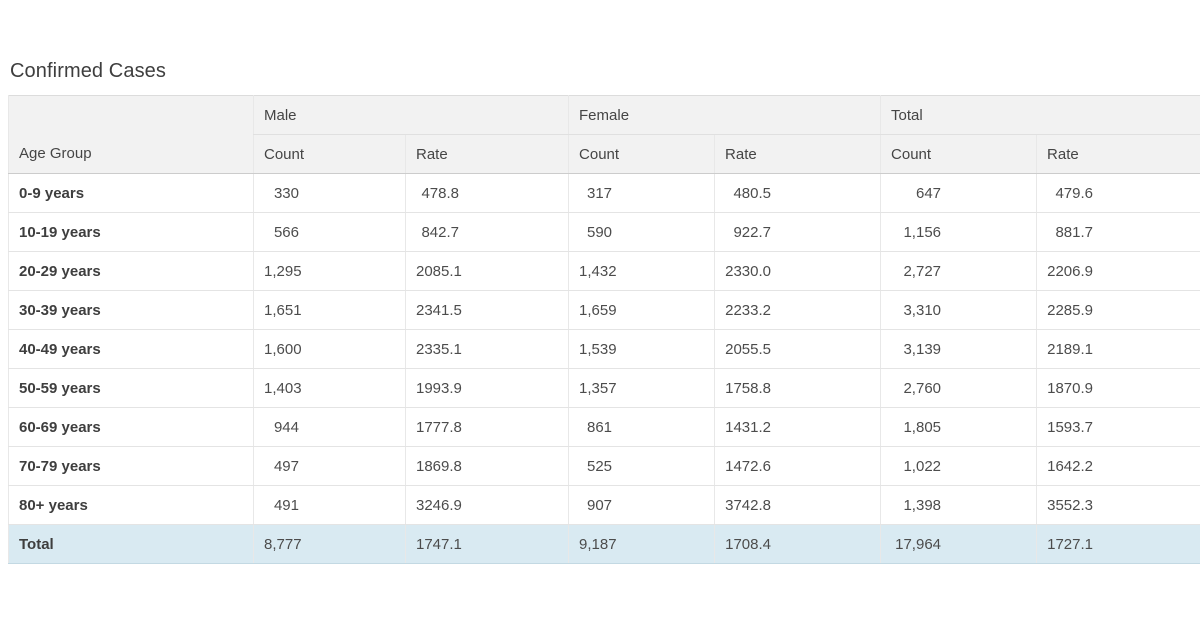 The width and height of the screenshot is (1200, 630). I want to click on cell-value: 3742.8, so click(748, 505).